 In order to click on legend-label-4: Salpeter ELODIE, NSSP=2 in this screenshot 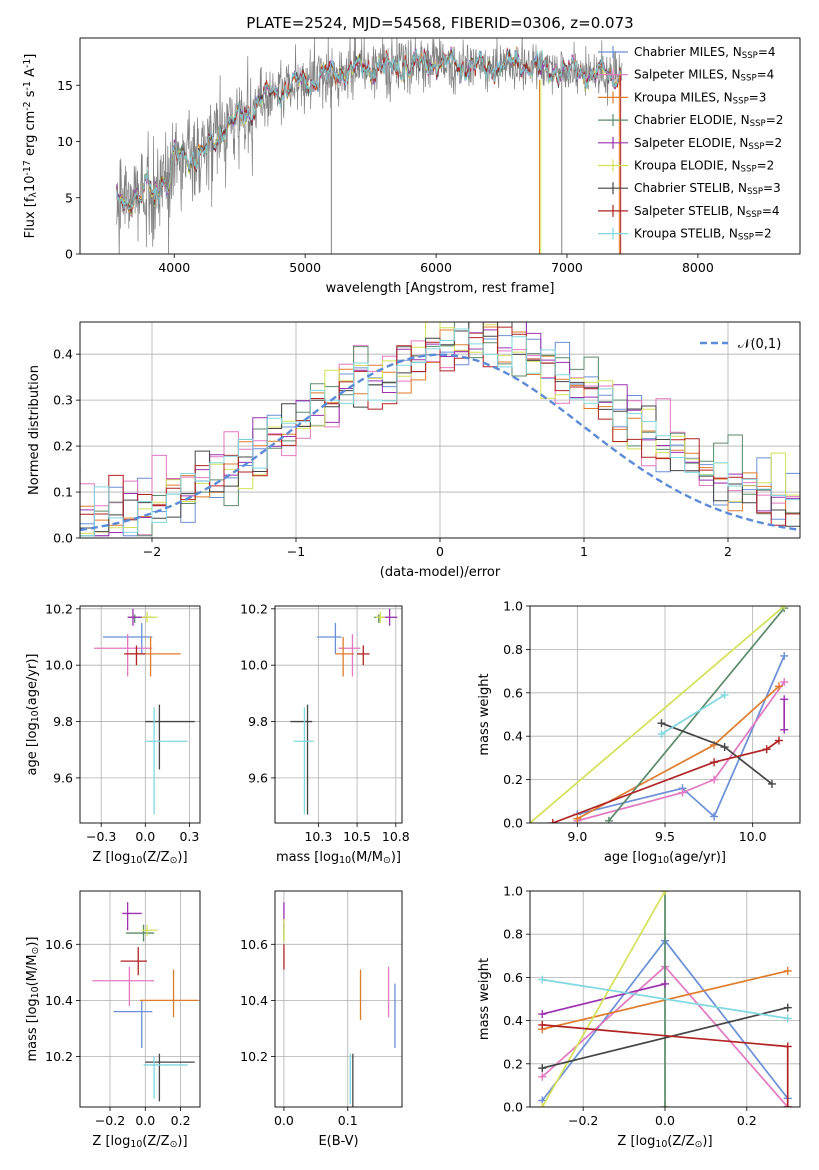, I will do `click(708, 144)`.